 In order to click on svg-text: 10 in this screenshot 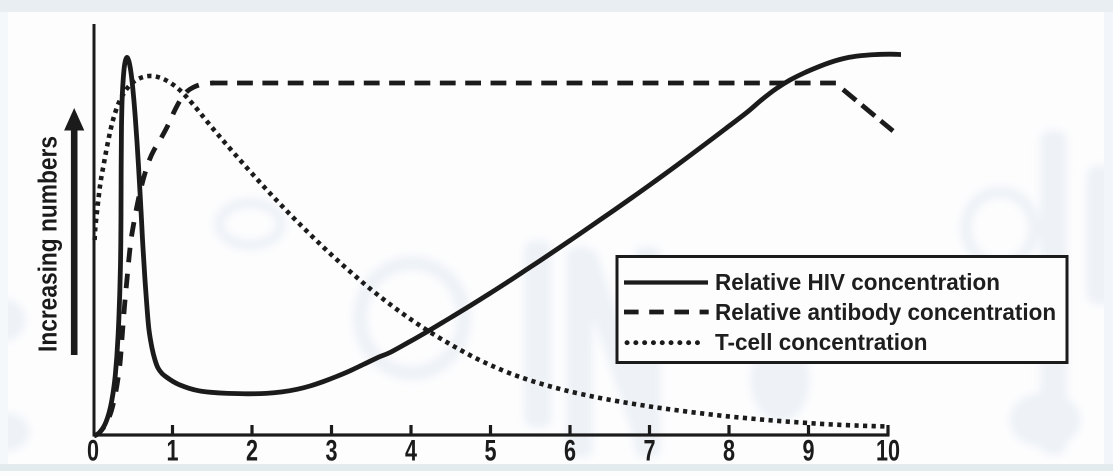, I will do `click(888, 450)`.